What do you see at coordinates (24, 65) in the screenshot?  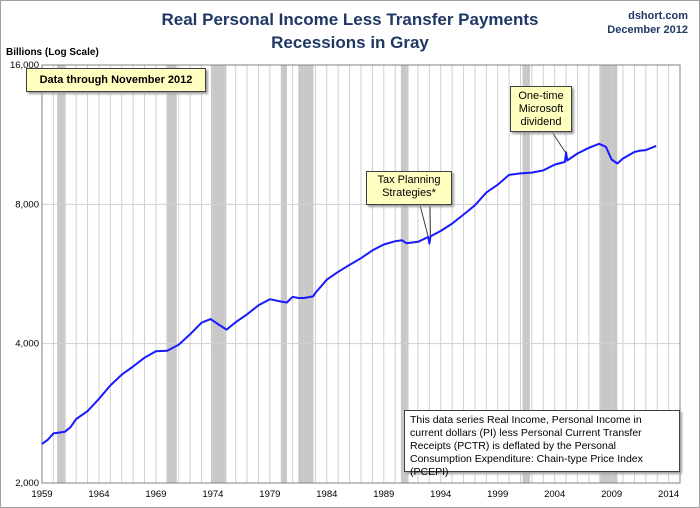 I see `y-tick-label-3: 16,000` at bounding box center [24, 65].